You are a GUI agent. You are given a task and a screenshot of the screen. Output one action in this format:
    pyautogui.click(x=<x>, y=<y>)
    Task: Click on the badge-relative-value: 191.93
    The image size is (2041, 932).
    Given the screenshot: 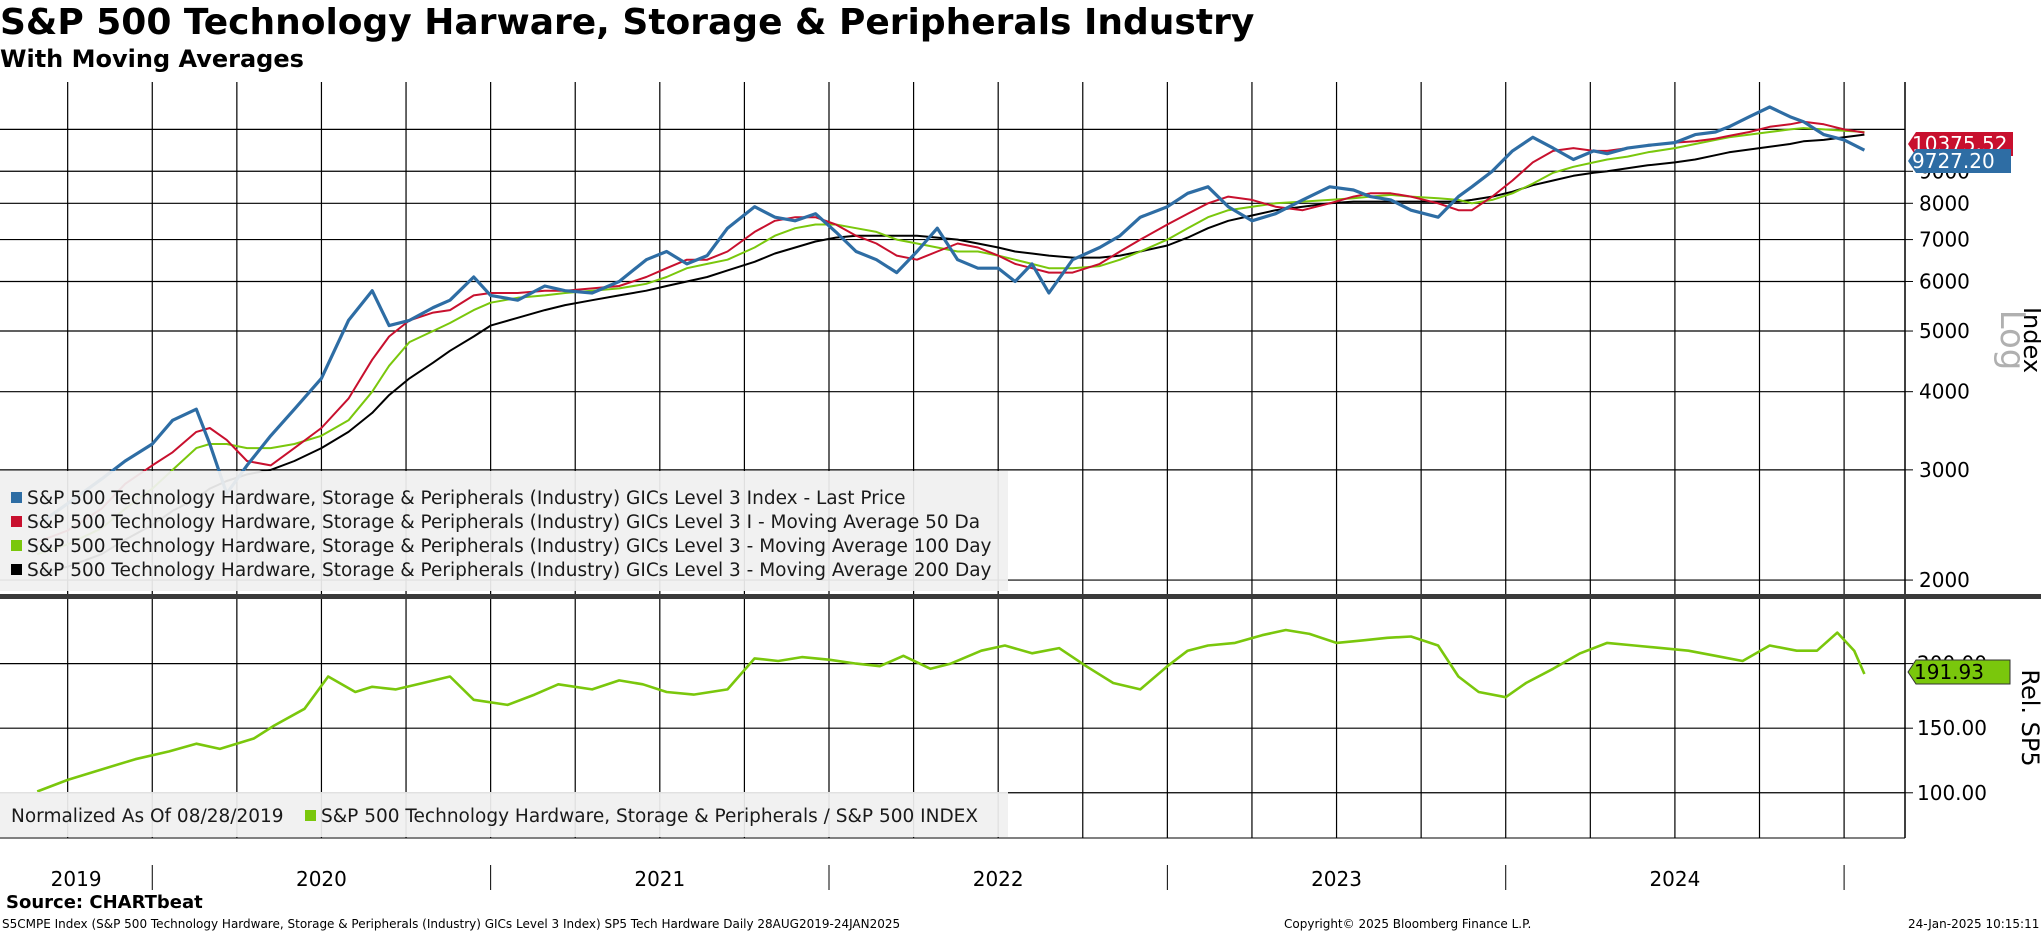 What is the action you would take?
    pyautogui.click(x=1949, y=672)
    